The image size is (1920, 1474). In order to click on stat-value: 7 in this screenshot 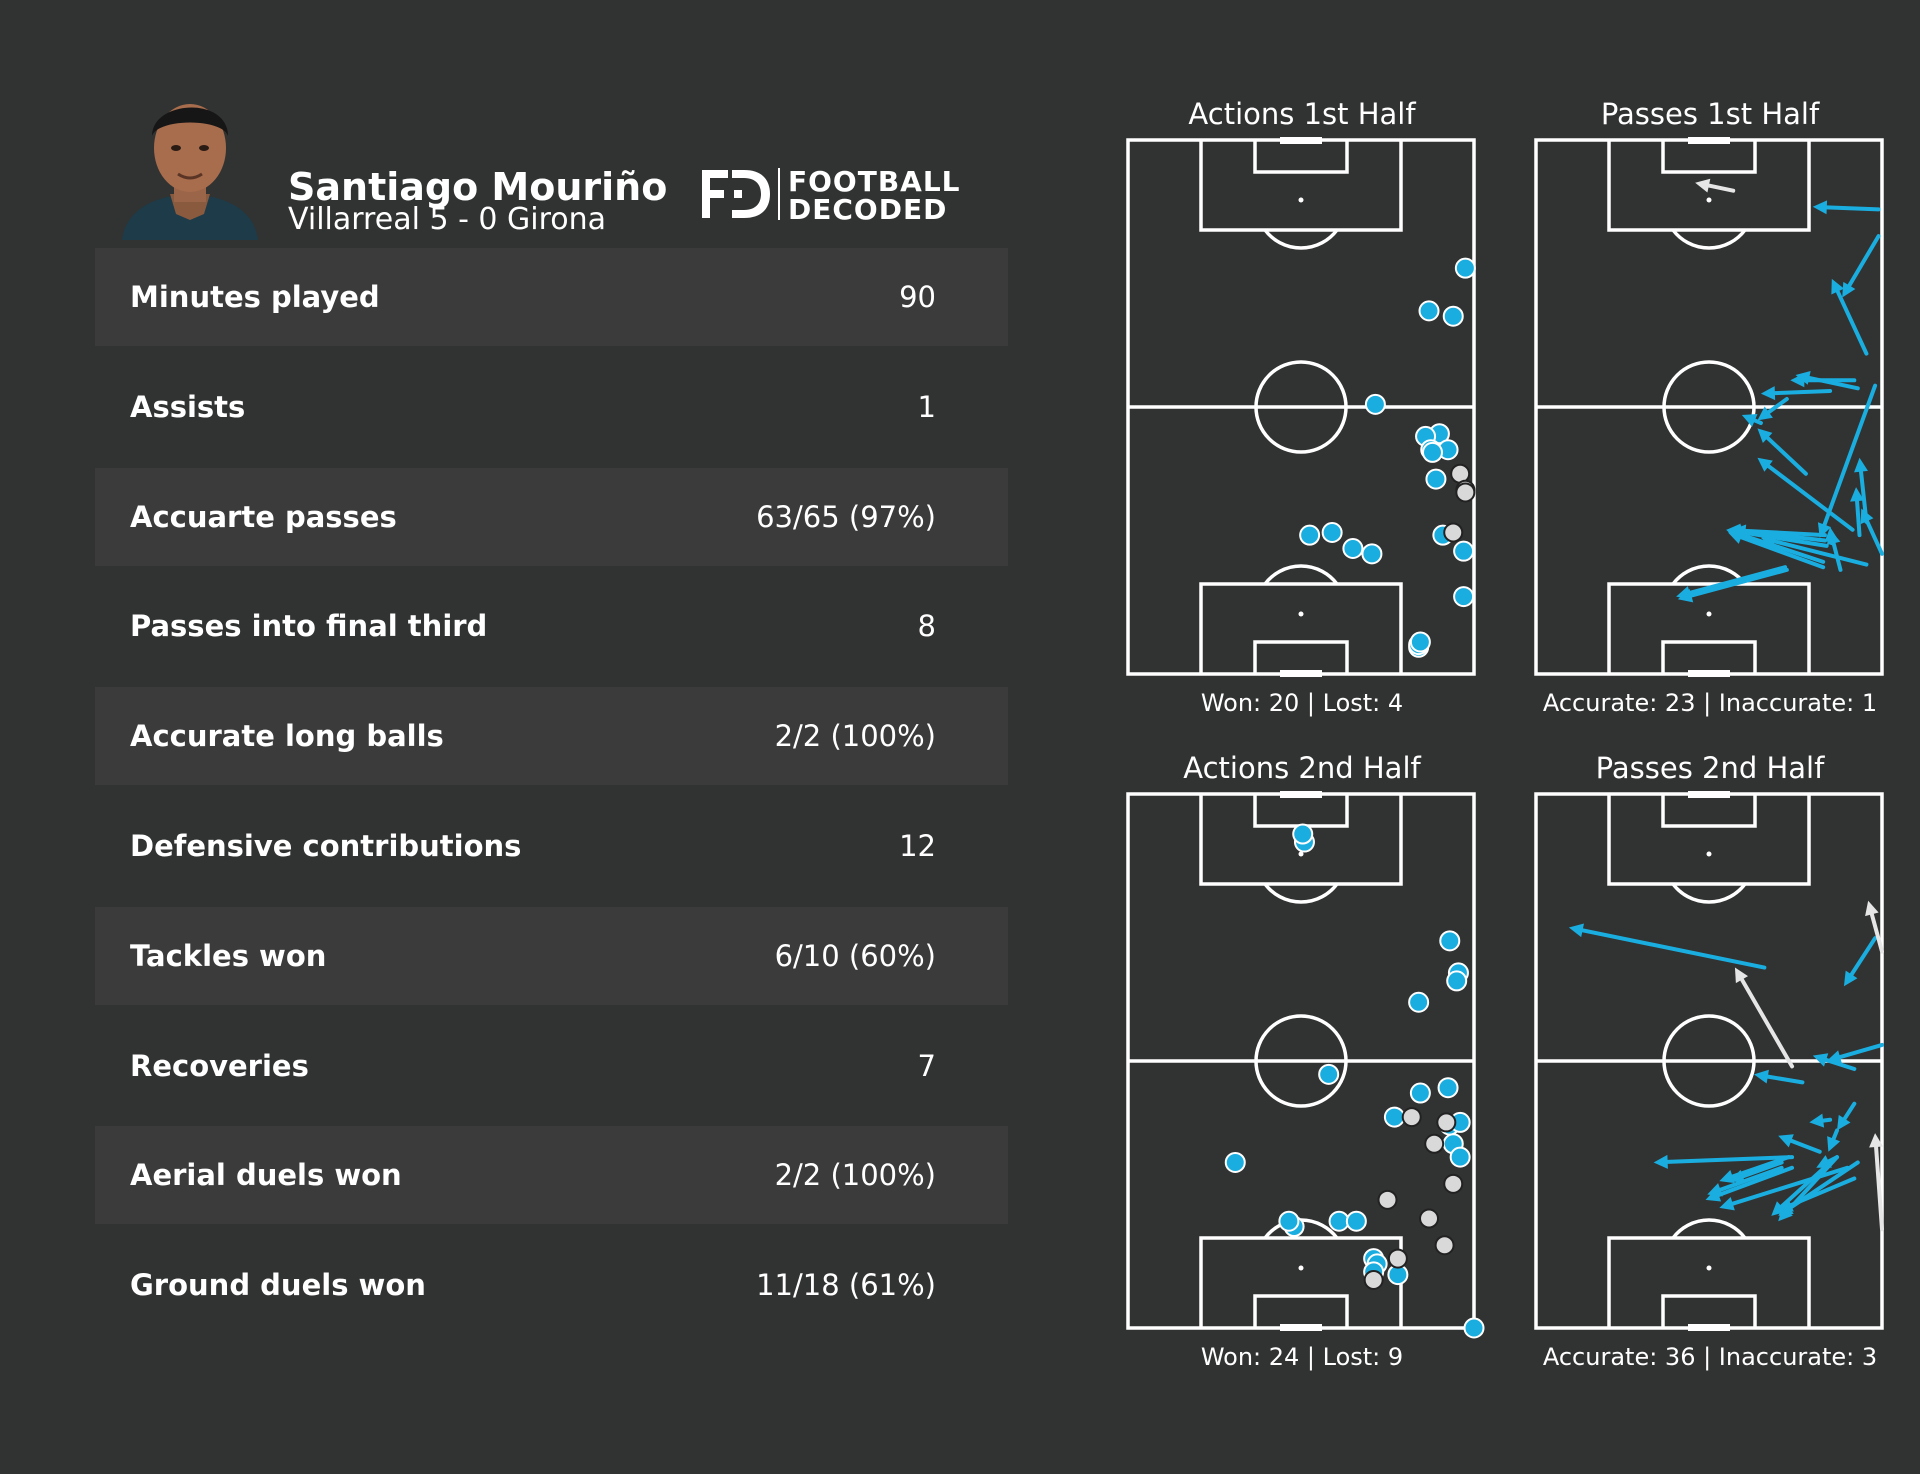, I will do `click(926, 1065)`.